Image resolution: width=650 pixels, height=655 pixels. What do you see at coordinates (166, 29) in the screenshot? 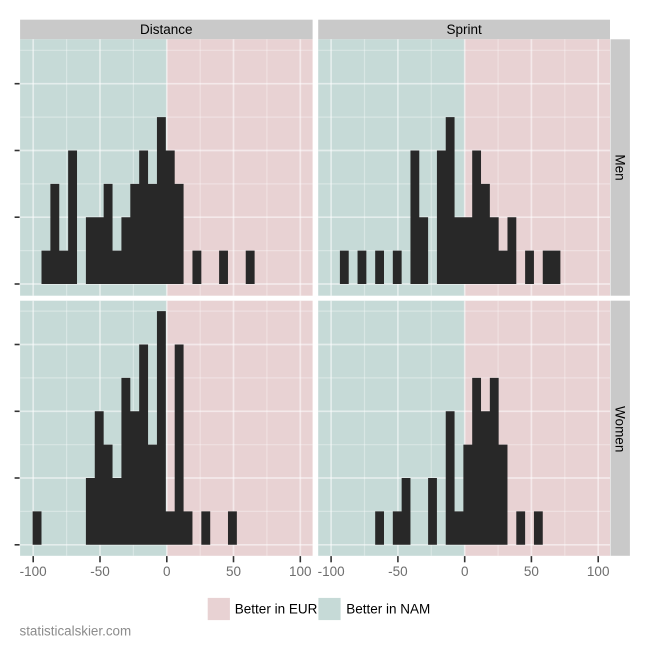
I see `svg-text: Distance` at bounding box center [166, 29].